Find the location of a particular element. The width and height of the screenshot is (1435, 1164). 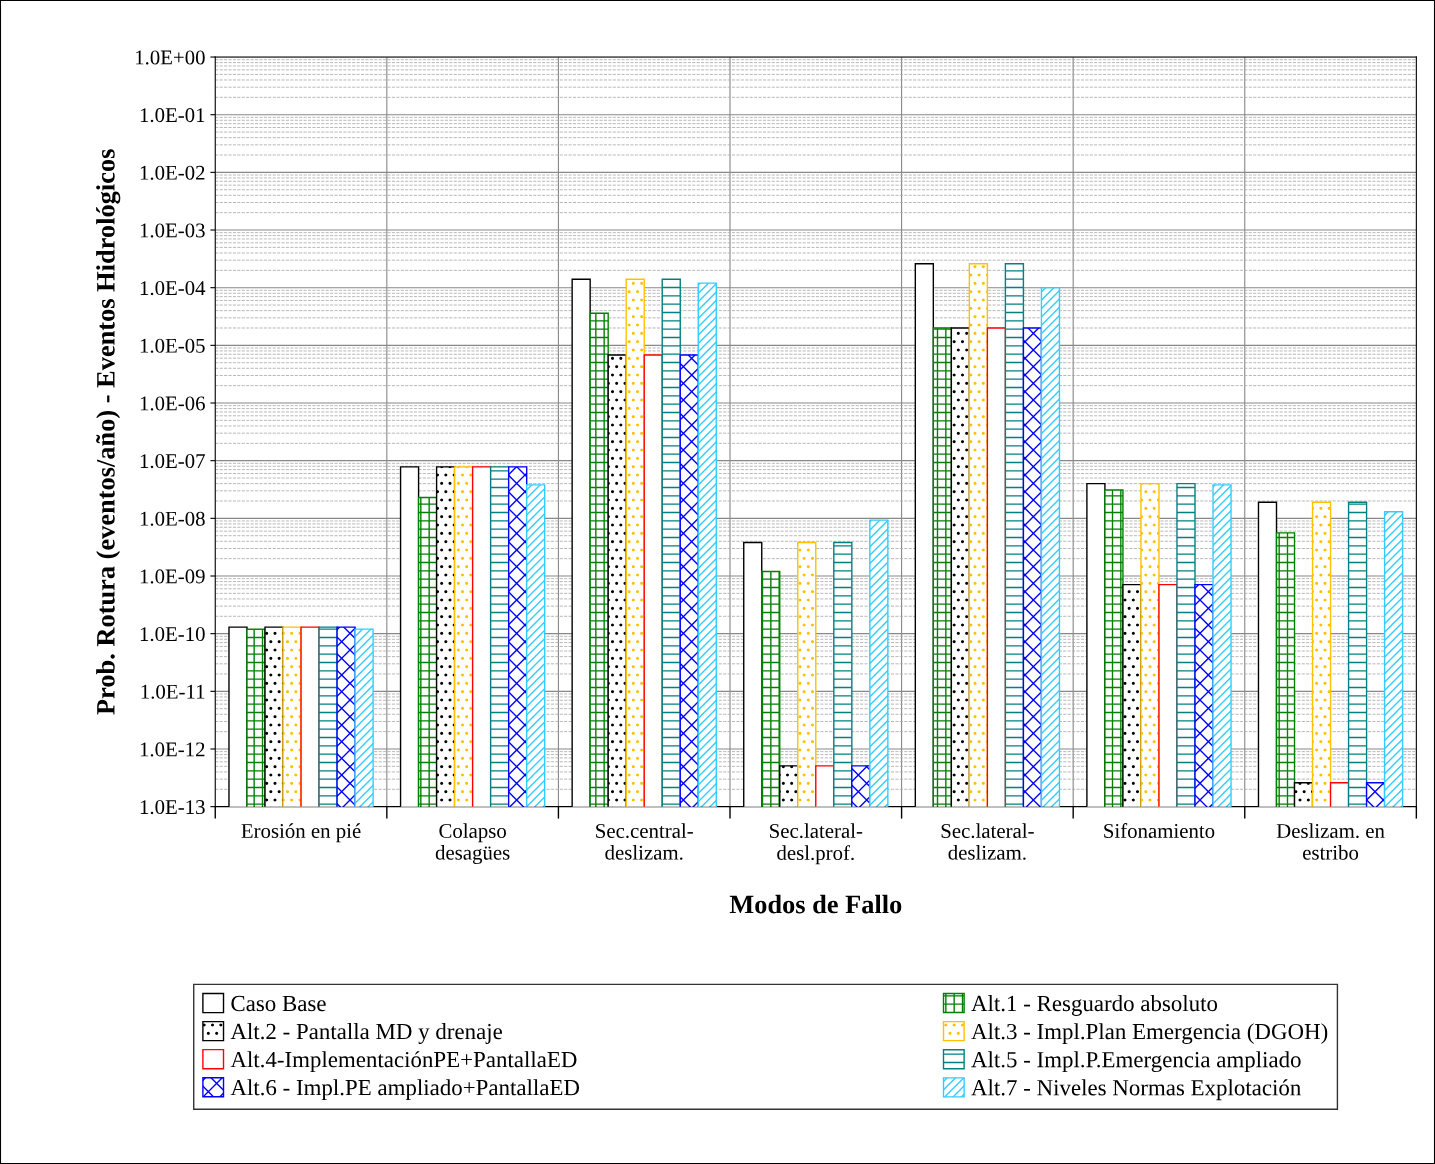

y-tick-label: 1.0E-05 is located at coordinates (172, 345).